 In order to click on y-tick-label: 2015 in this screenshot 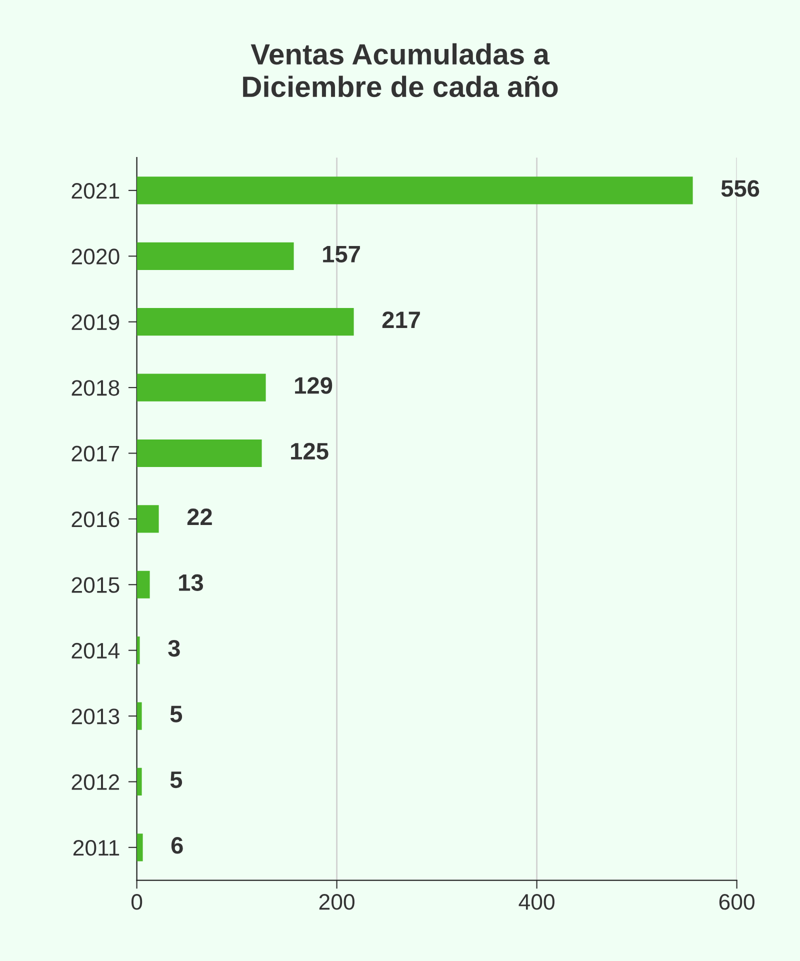, I will do `click(96, 585)`.